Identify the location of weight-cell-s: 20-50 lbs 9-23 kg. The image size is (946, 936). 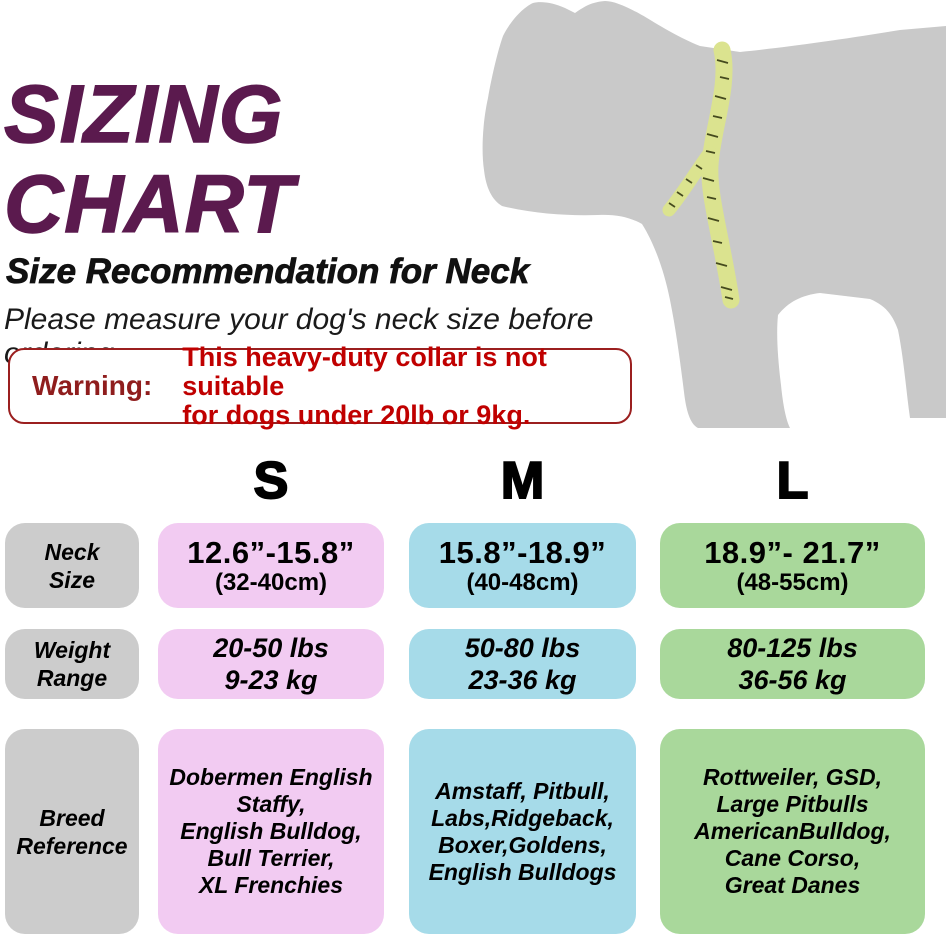
(271, 664).